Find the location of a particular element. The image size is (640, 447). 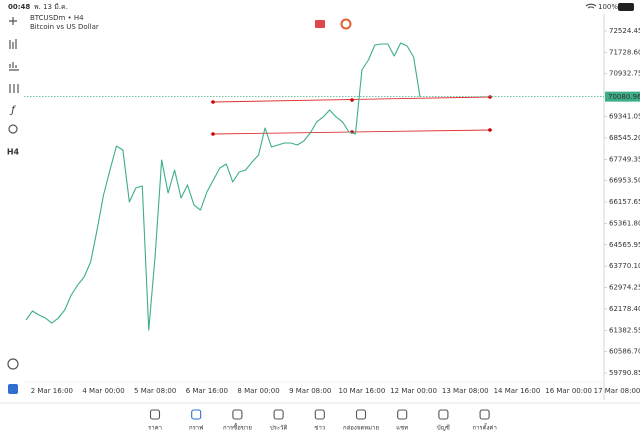

tab-label: การซื้อขาย is located at coordinates (237, 427).